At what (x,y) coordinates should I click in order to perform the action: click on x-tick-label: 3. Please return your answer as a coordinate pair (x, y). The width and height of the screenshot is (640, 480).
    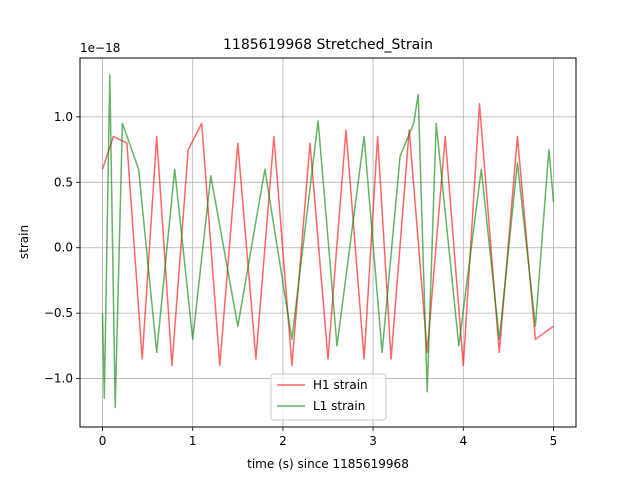
    Looking at the image, I should click on (373, 441).